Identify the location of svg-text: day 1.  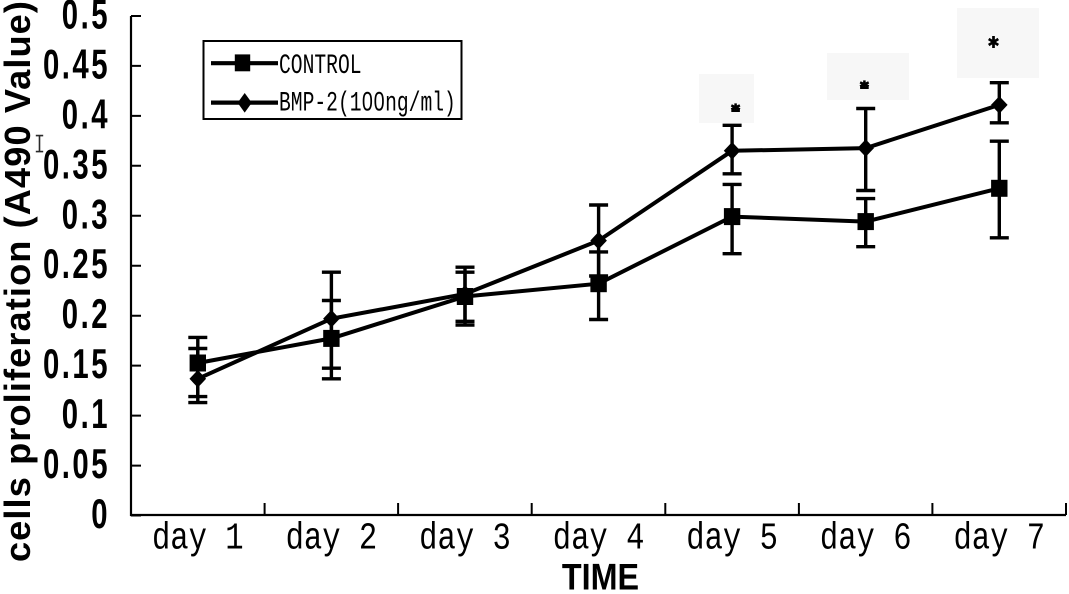
(198, 539).